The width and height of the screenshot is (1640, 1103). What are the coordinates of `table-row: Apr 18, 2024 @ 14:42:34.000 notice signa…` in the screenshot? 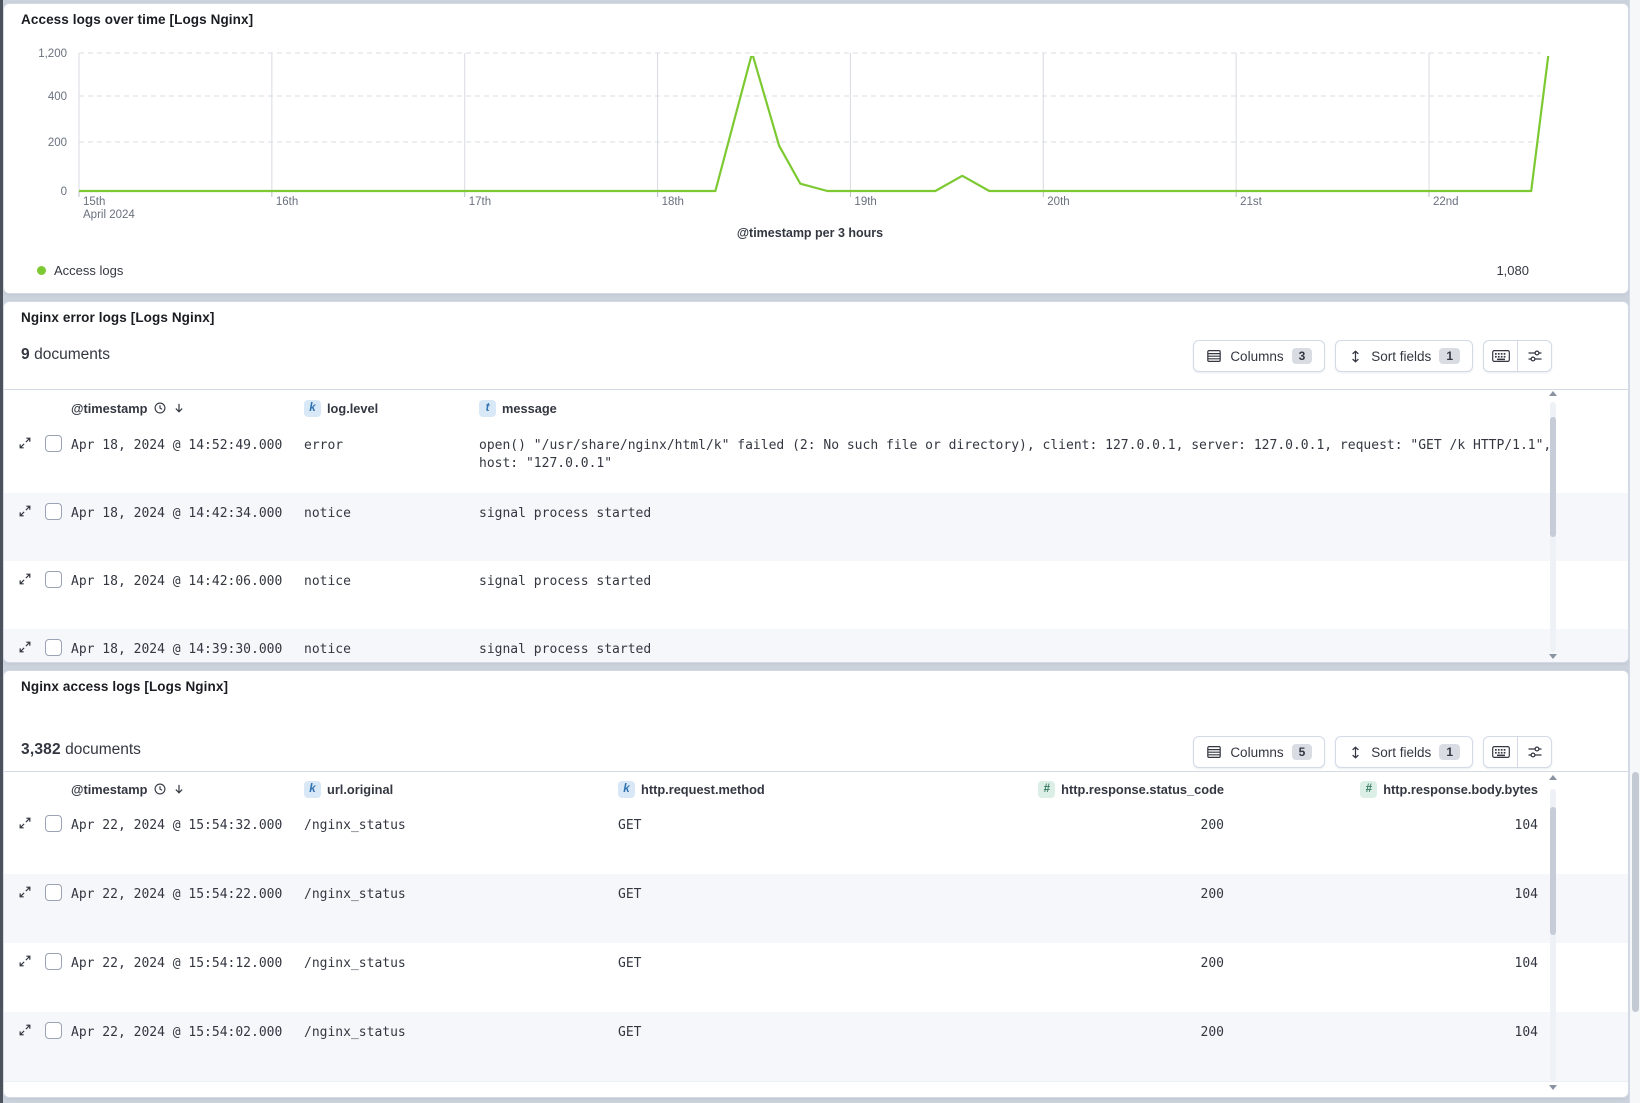 It's located at (816, 527).